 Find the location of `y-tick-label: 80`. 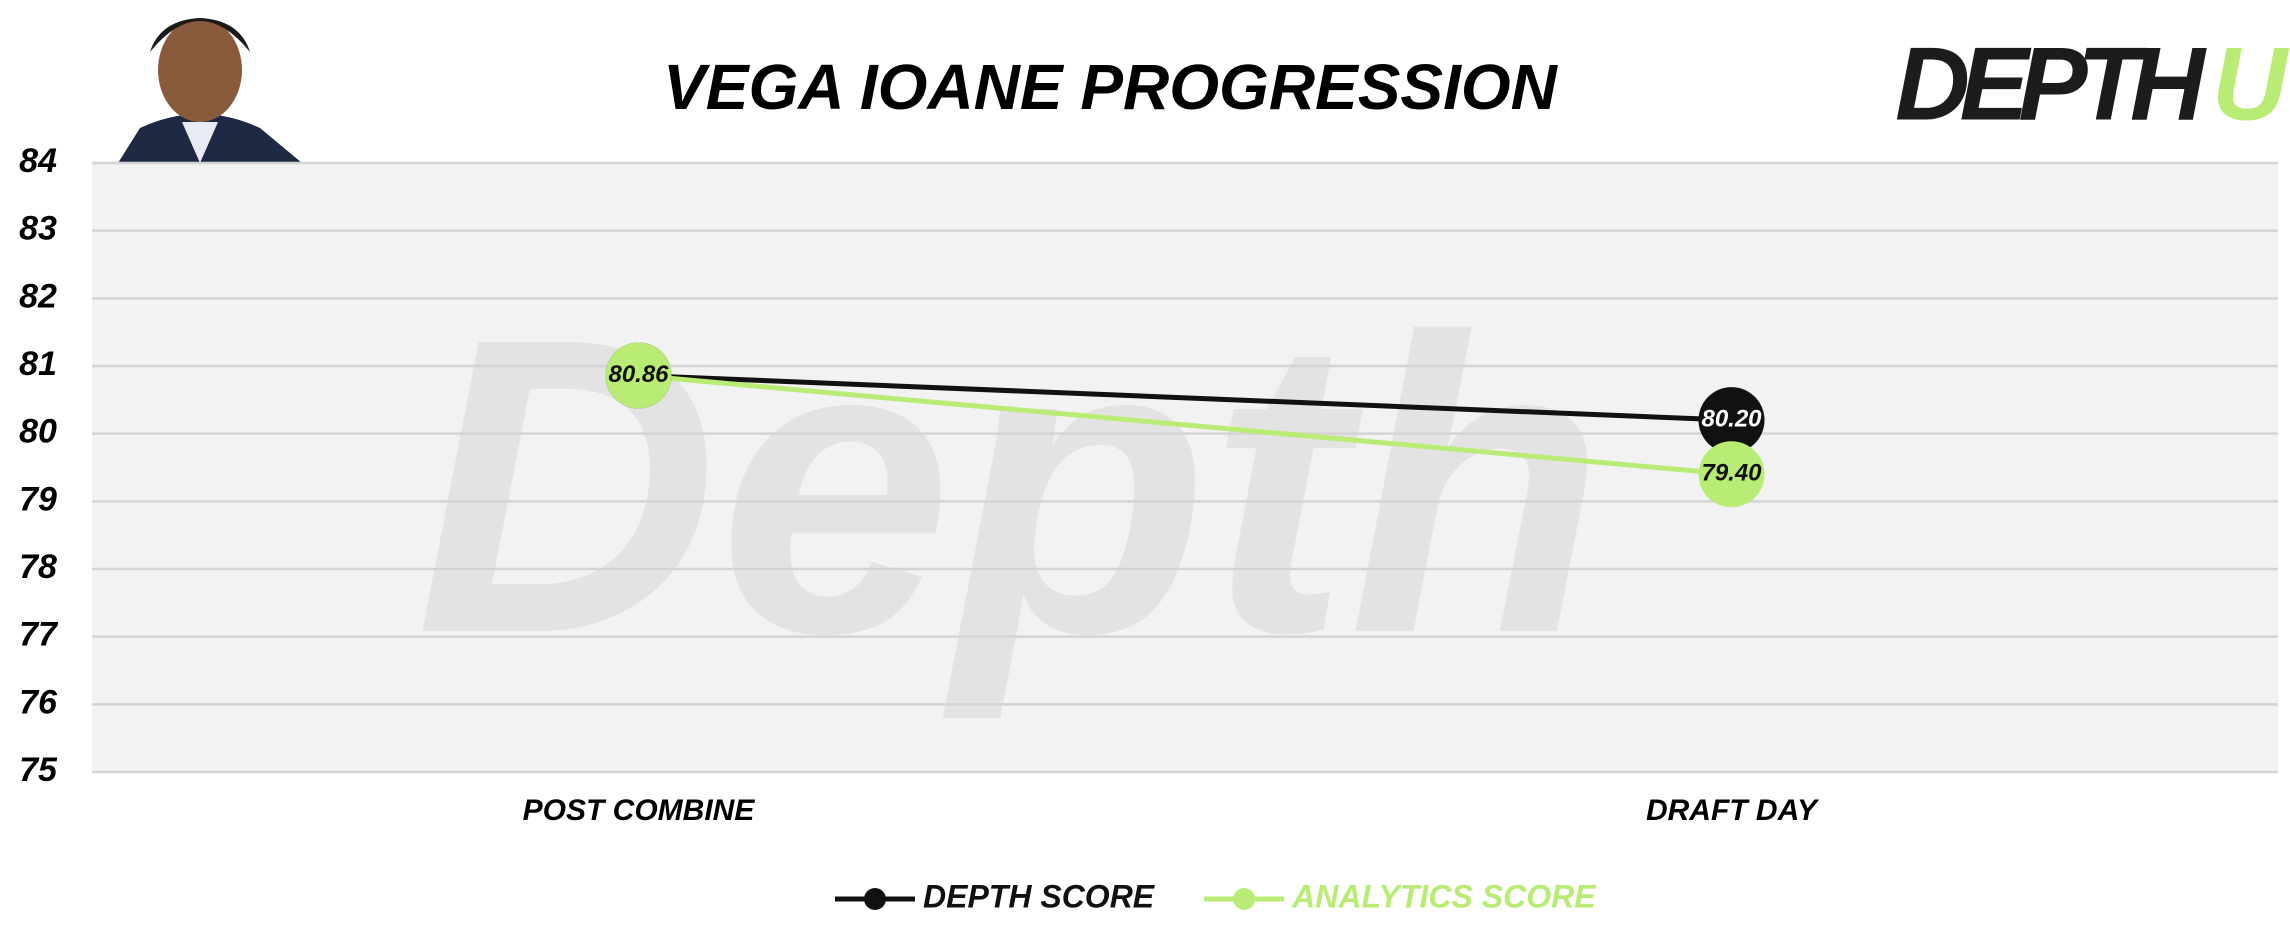

y-tick-label: 80 is located at coordinates (38, 432).